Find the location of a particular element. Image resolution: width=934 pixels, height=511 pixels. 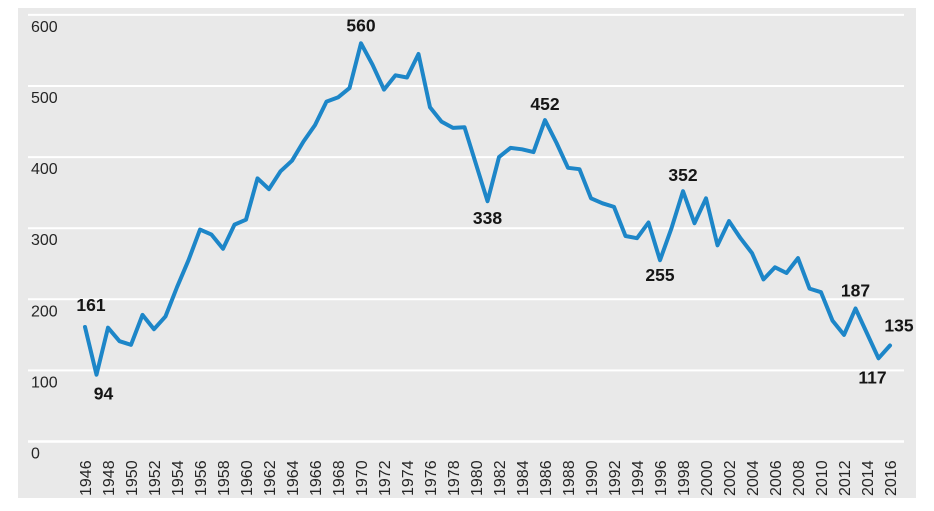

y-axis-tick-label: 0 is located at coordinates (35, 454).